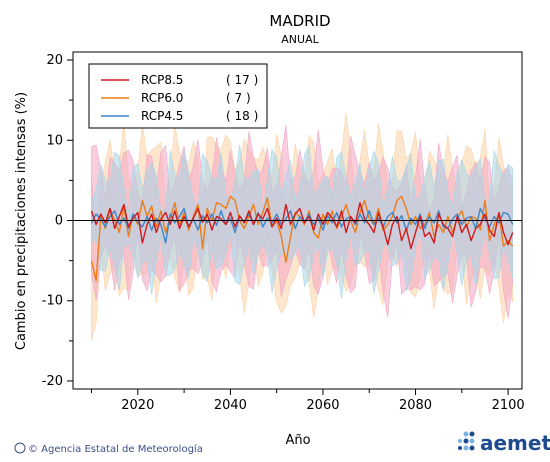  Describe the element at coordinates (20, 448) in the screenshot. I see `copyright-icon` at that location.